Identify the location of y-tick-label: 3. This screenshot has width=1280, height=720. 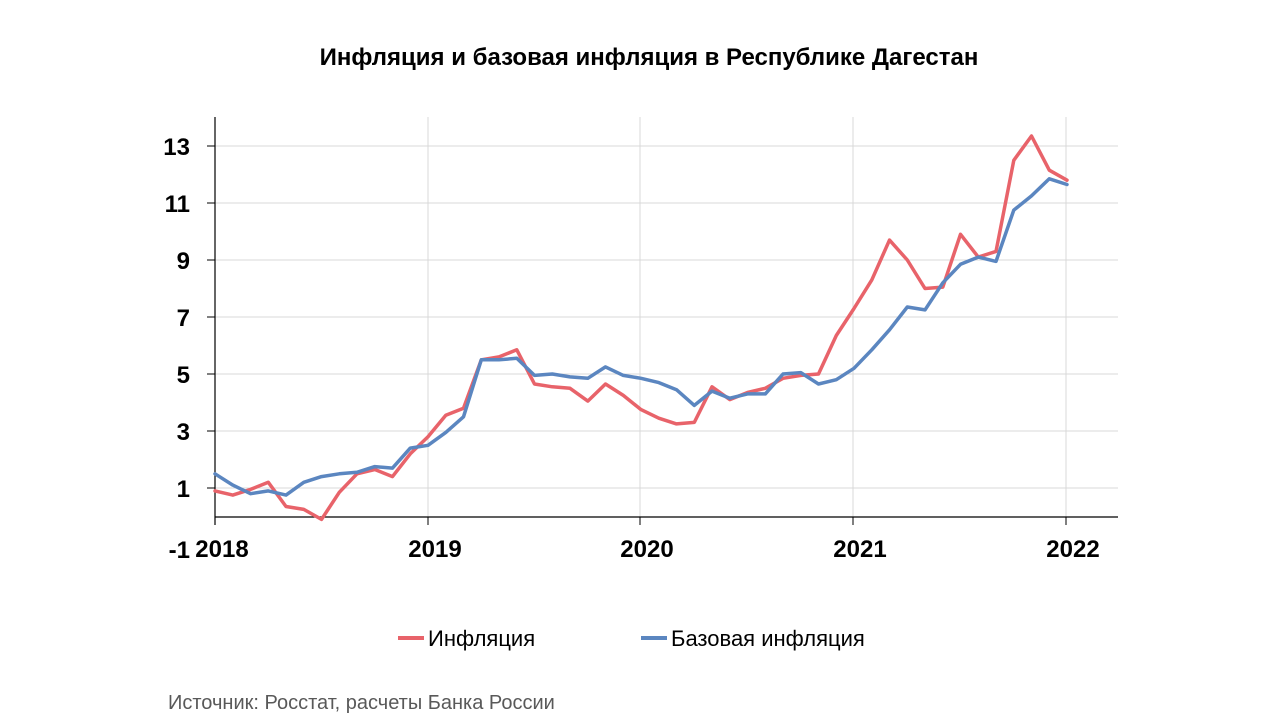
(183, 432).